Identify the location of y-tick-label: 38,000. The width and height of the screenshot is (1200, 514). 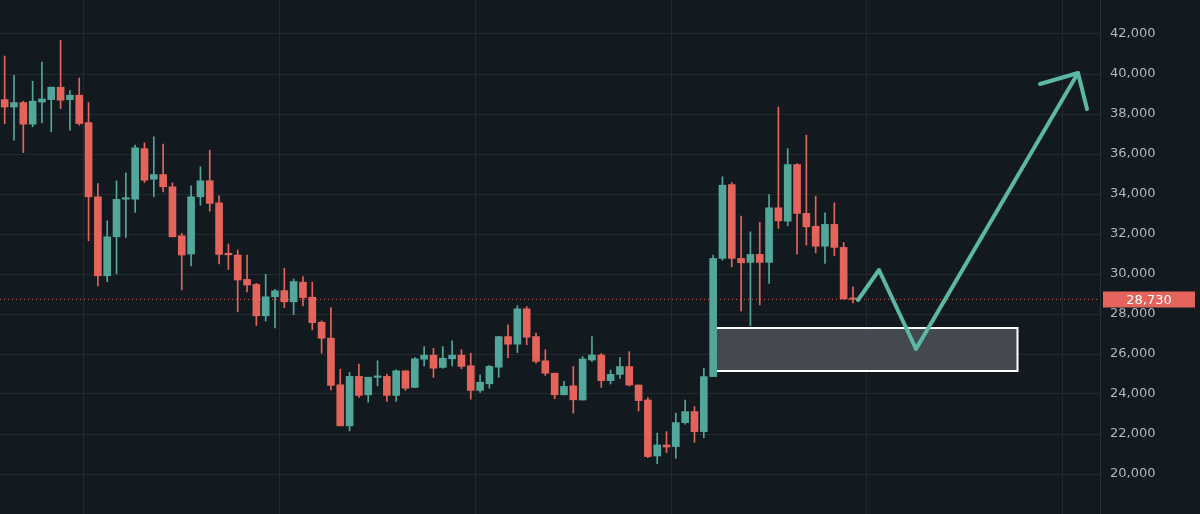
(1133, 113).